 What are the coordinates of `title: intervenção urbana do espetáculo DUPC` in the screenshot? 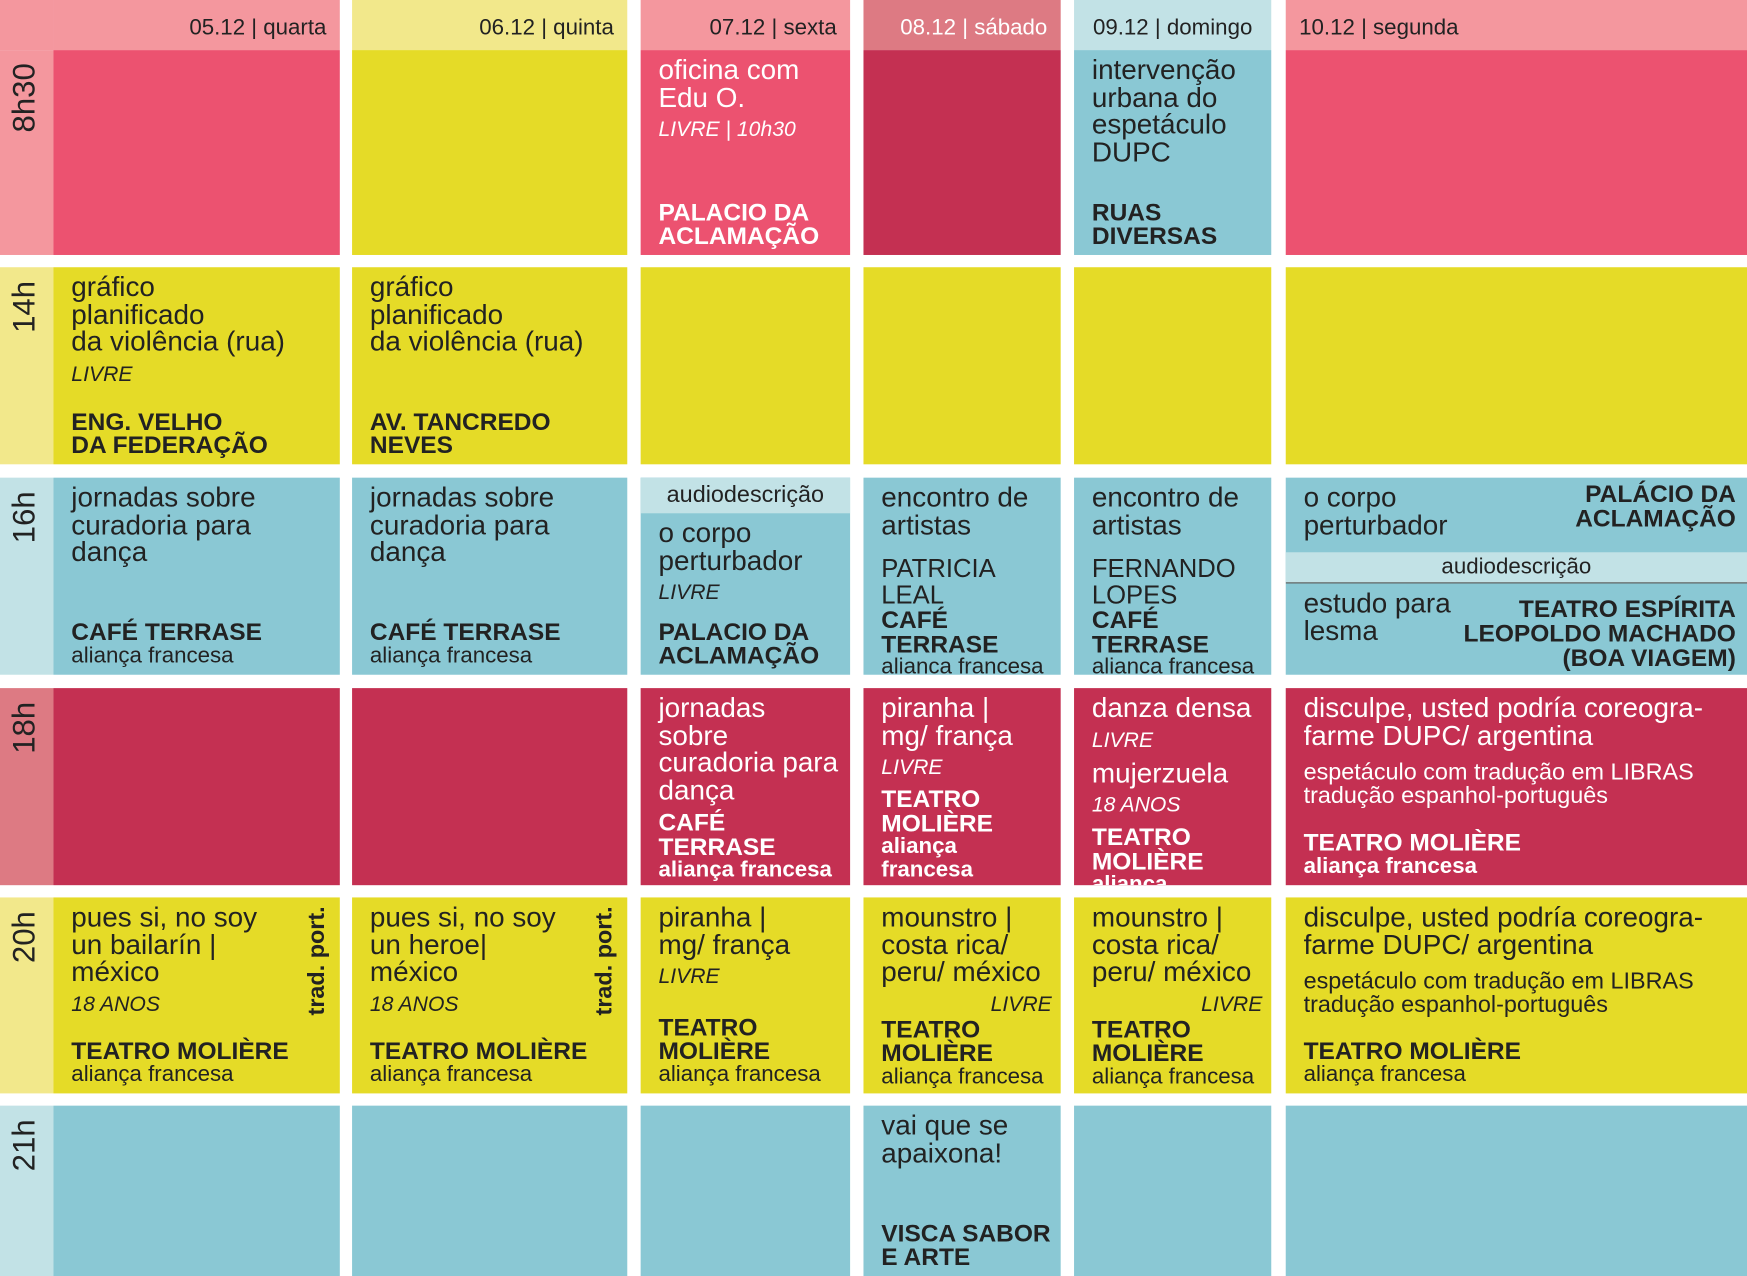 It's located at (1163, 111).